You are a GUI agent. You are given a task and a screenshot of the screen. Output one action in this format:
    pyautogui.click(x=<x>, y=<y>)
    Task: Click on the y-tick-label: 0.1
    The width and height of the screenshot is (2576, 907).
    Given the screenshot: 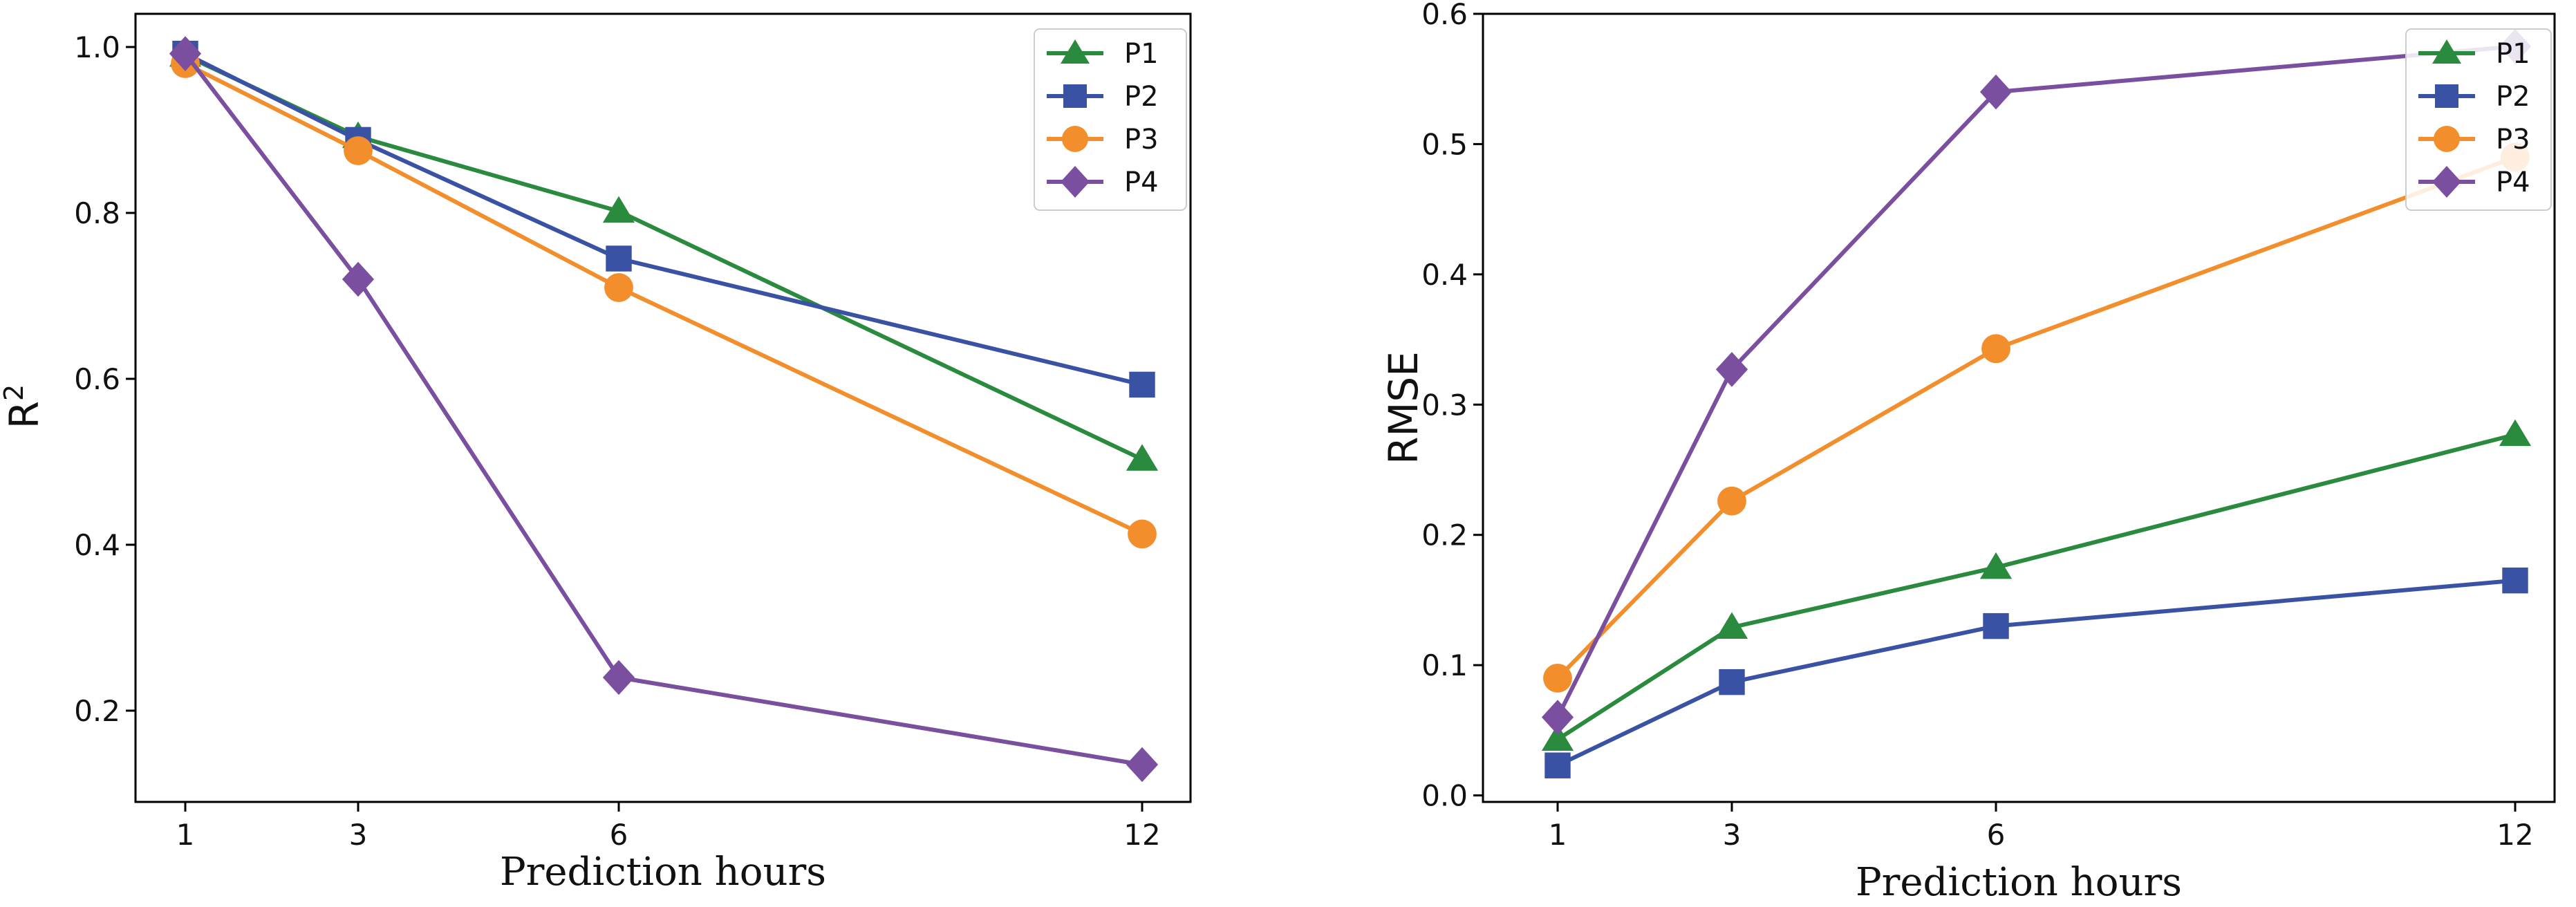 What is the action you would take?
    pyautogui.click(x=1444, y=665)
    